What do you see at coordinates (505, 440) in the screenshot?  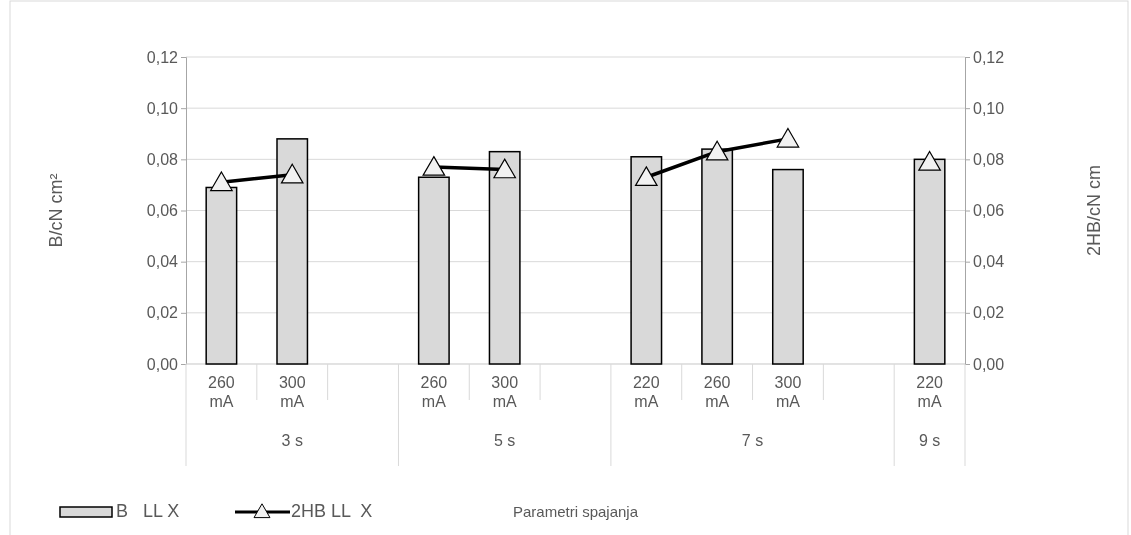 I see `text: 5 s` at bounding box center [505, 440].